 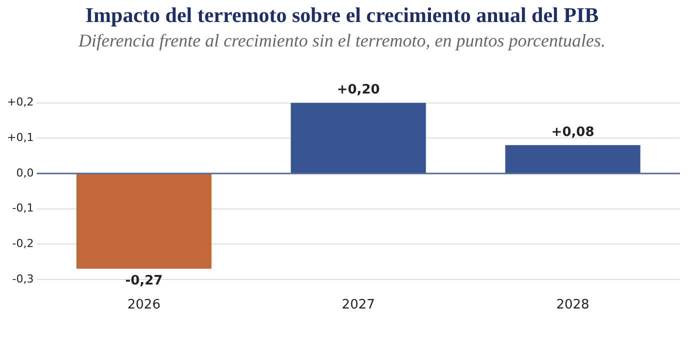 I want to click on y-tick-label: -0,2, so click(x=23, y=243).